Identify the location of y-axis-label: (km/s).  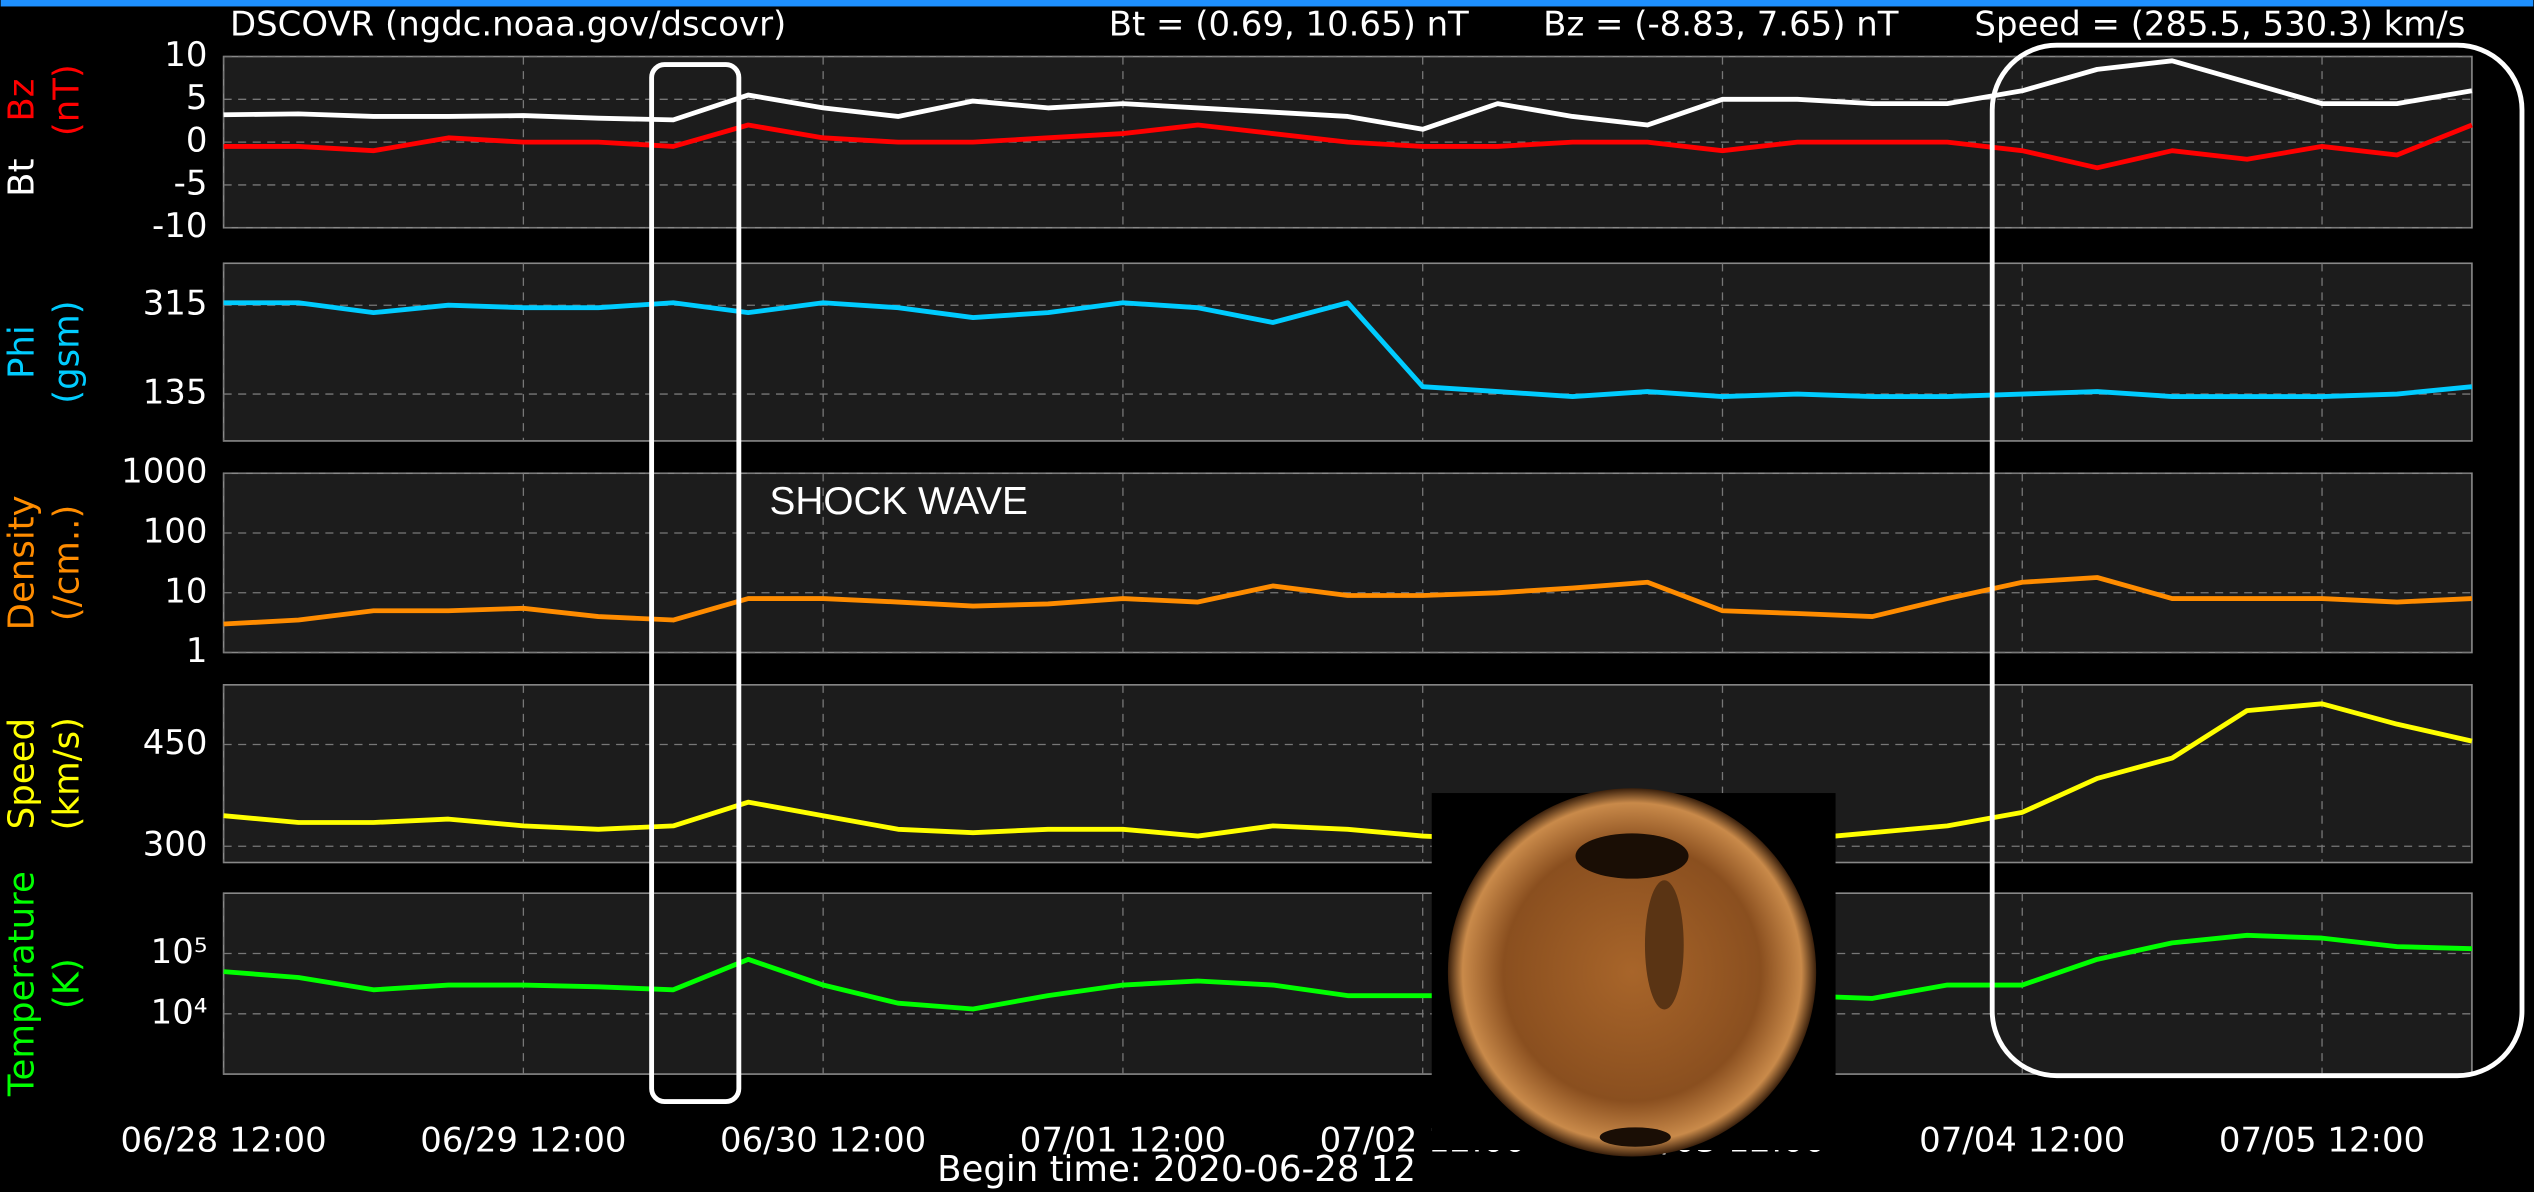
(67, 773).